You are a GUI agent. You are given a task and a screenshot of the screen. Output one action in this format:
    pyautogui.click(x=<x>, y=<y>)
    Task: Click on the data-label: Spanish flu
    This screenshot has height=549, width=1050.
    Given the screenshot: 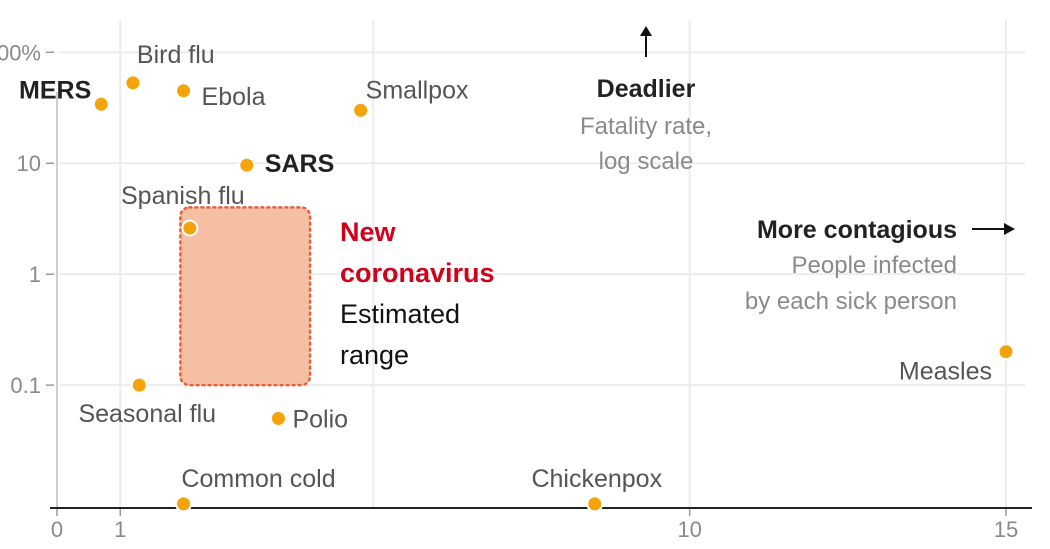 What is the action you would take?
    pyautogui.click(x=183, y=196)
    